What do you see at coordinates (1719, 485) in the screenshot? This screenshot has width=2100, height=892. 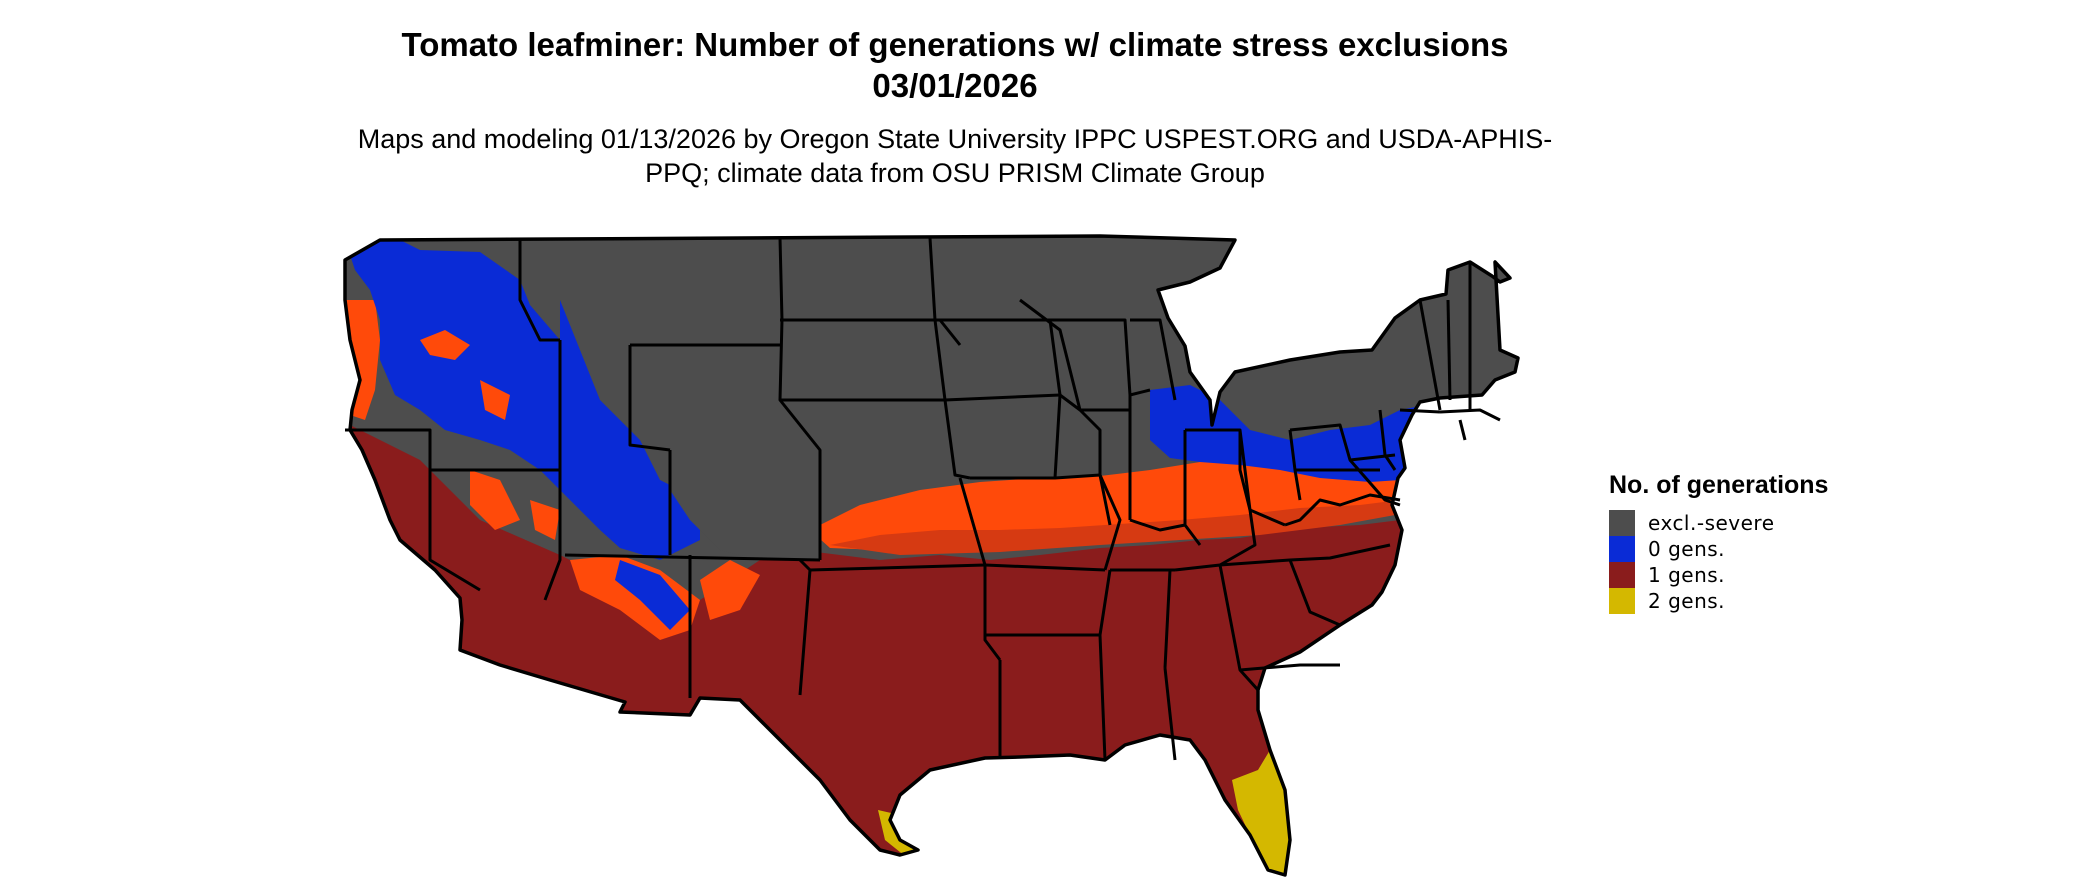 I see `legend-title: No. of generations` at bounding box center [1719, 485].